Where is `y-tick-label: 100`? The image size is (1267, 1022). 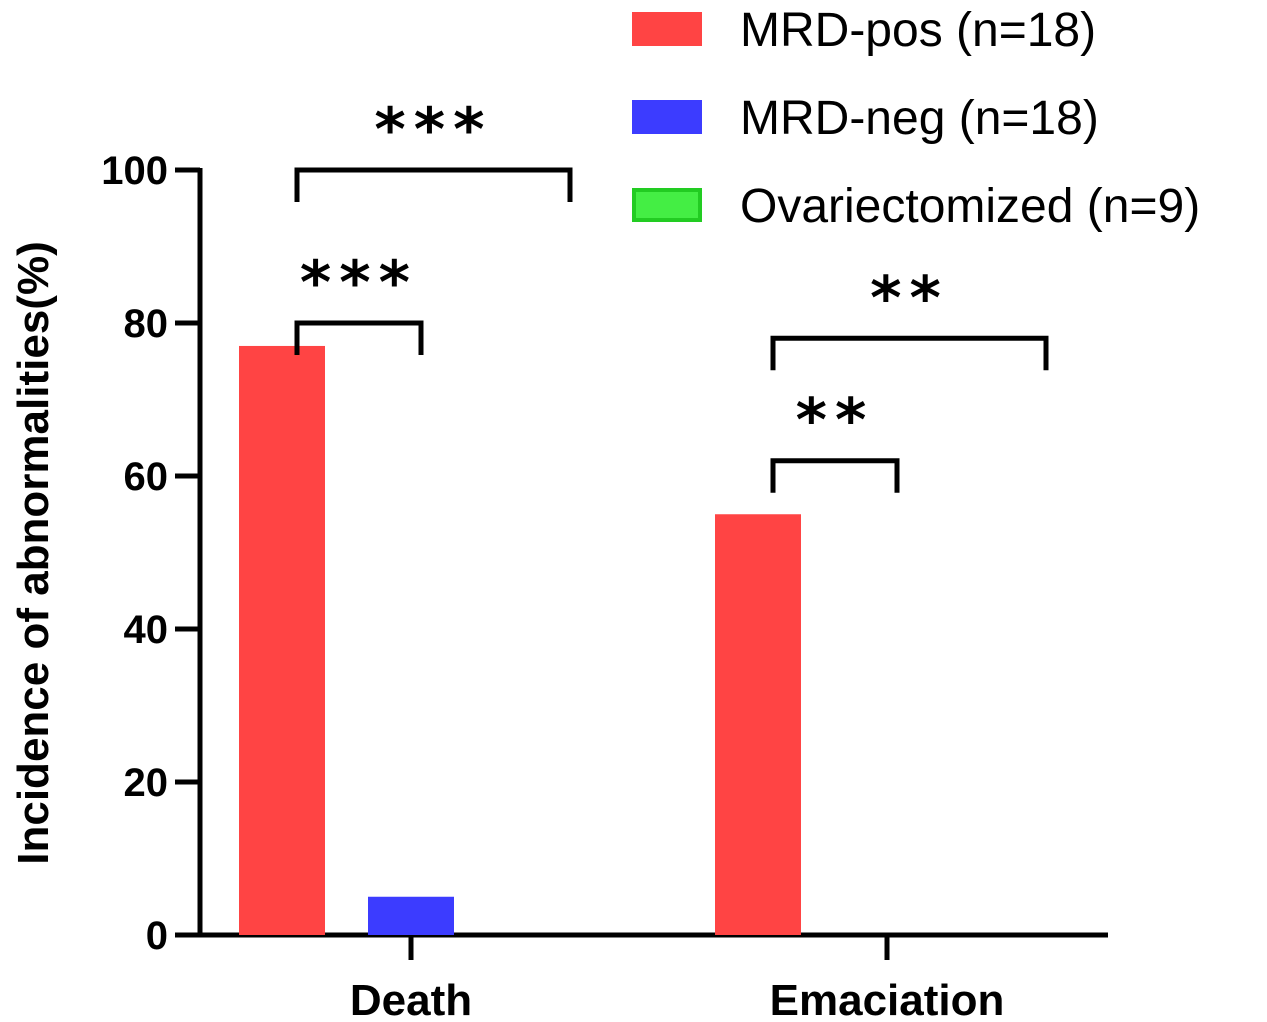 y-tick-label: 100 is located at coordinates (134, 171).